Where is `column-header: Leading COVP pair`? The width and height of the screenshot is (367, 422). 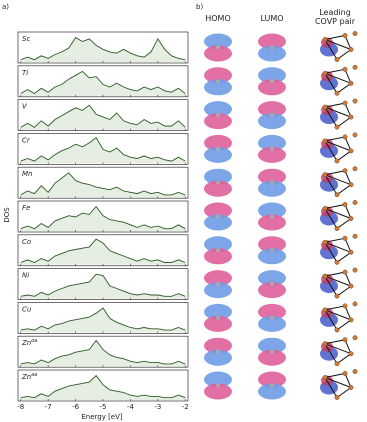 column-header: Leading COVP pair is located at coordinates (335, 17).